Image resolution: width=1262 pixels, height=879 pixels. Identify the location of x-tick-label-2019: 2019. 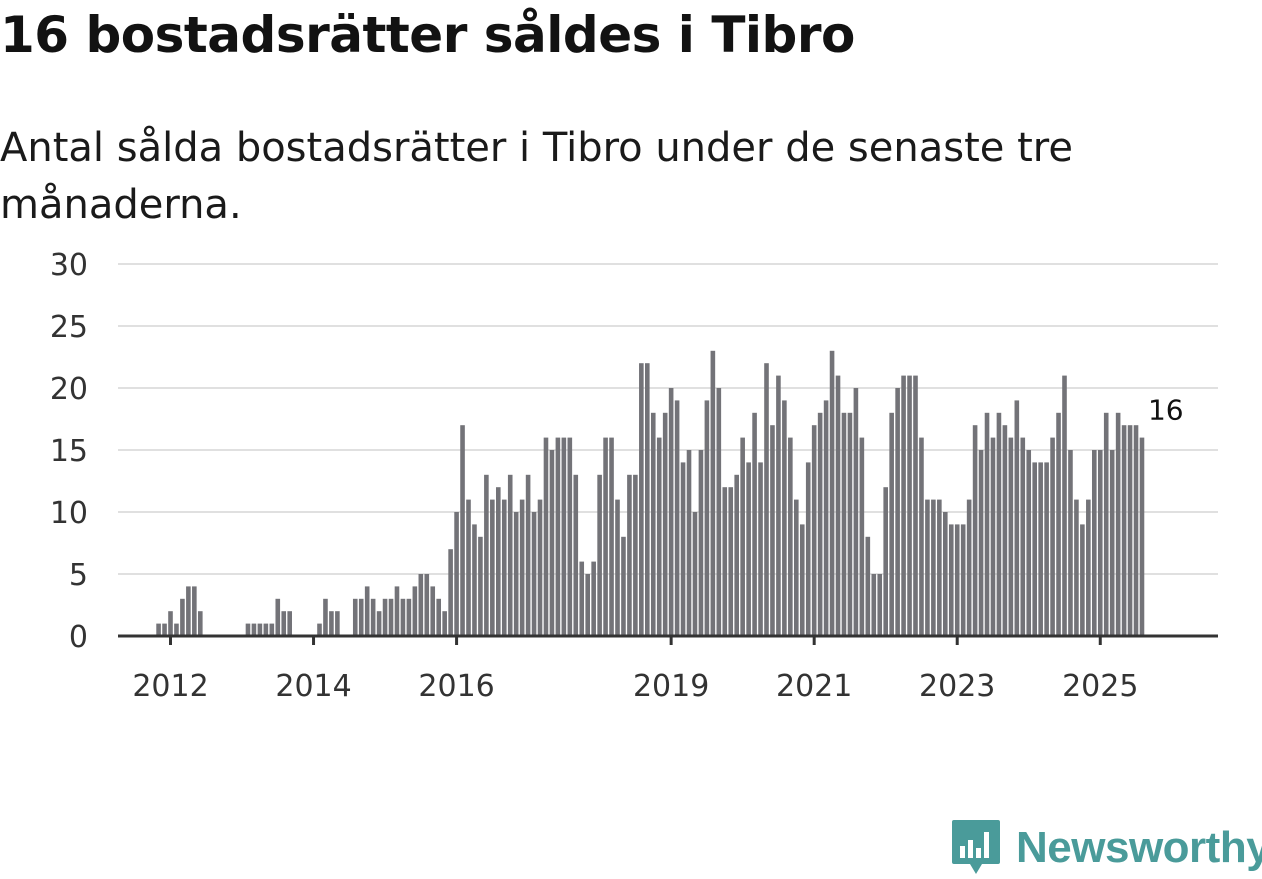
(671, 686).